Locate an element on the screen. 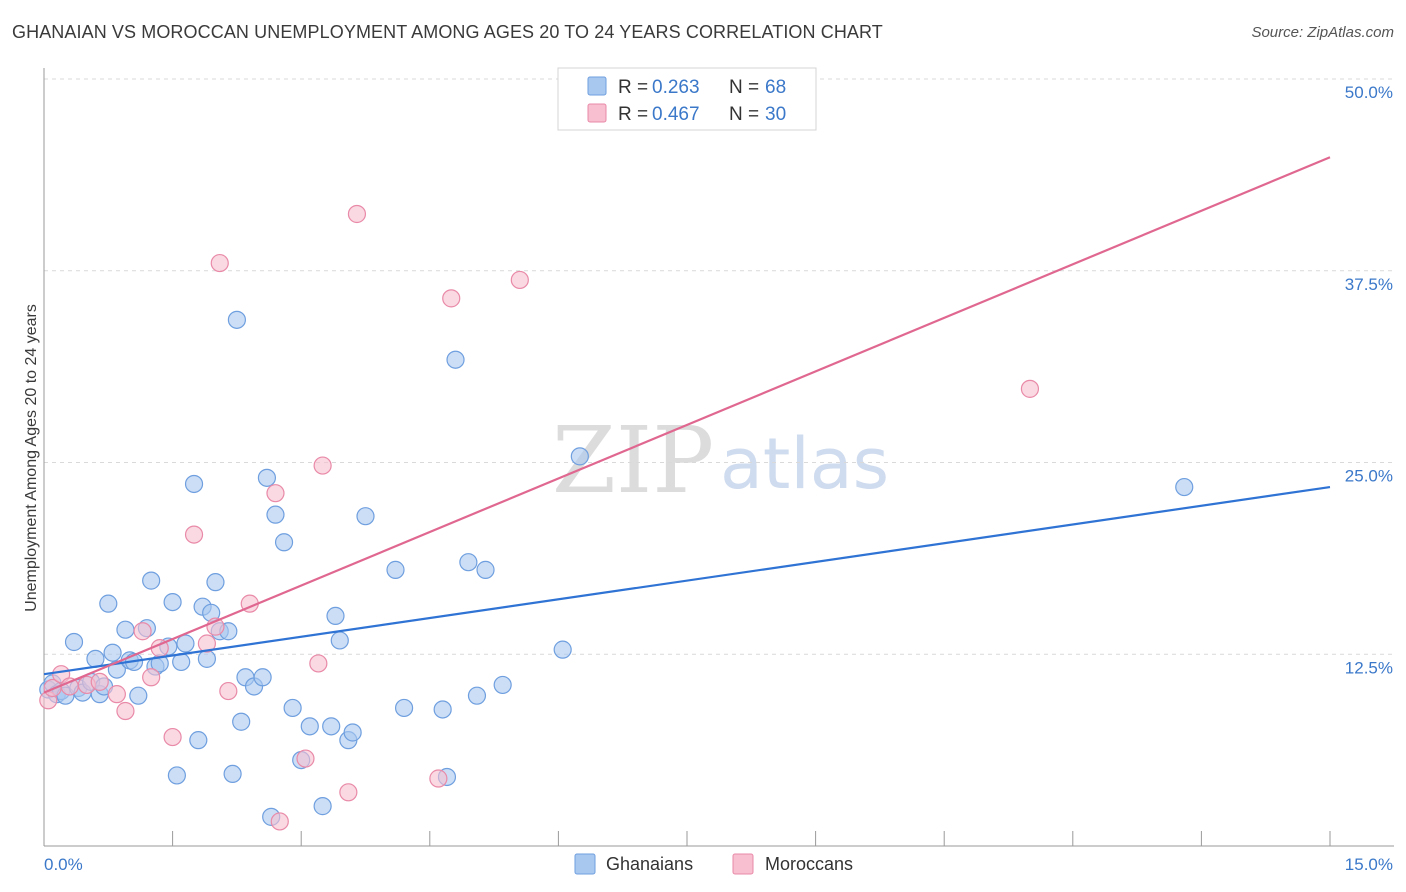 The width and height of the screenshot is (1406, 892). legend-bottom: Ghanaians Moroccans is located at coordinates (713, 864).